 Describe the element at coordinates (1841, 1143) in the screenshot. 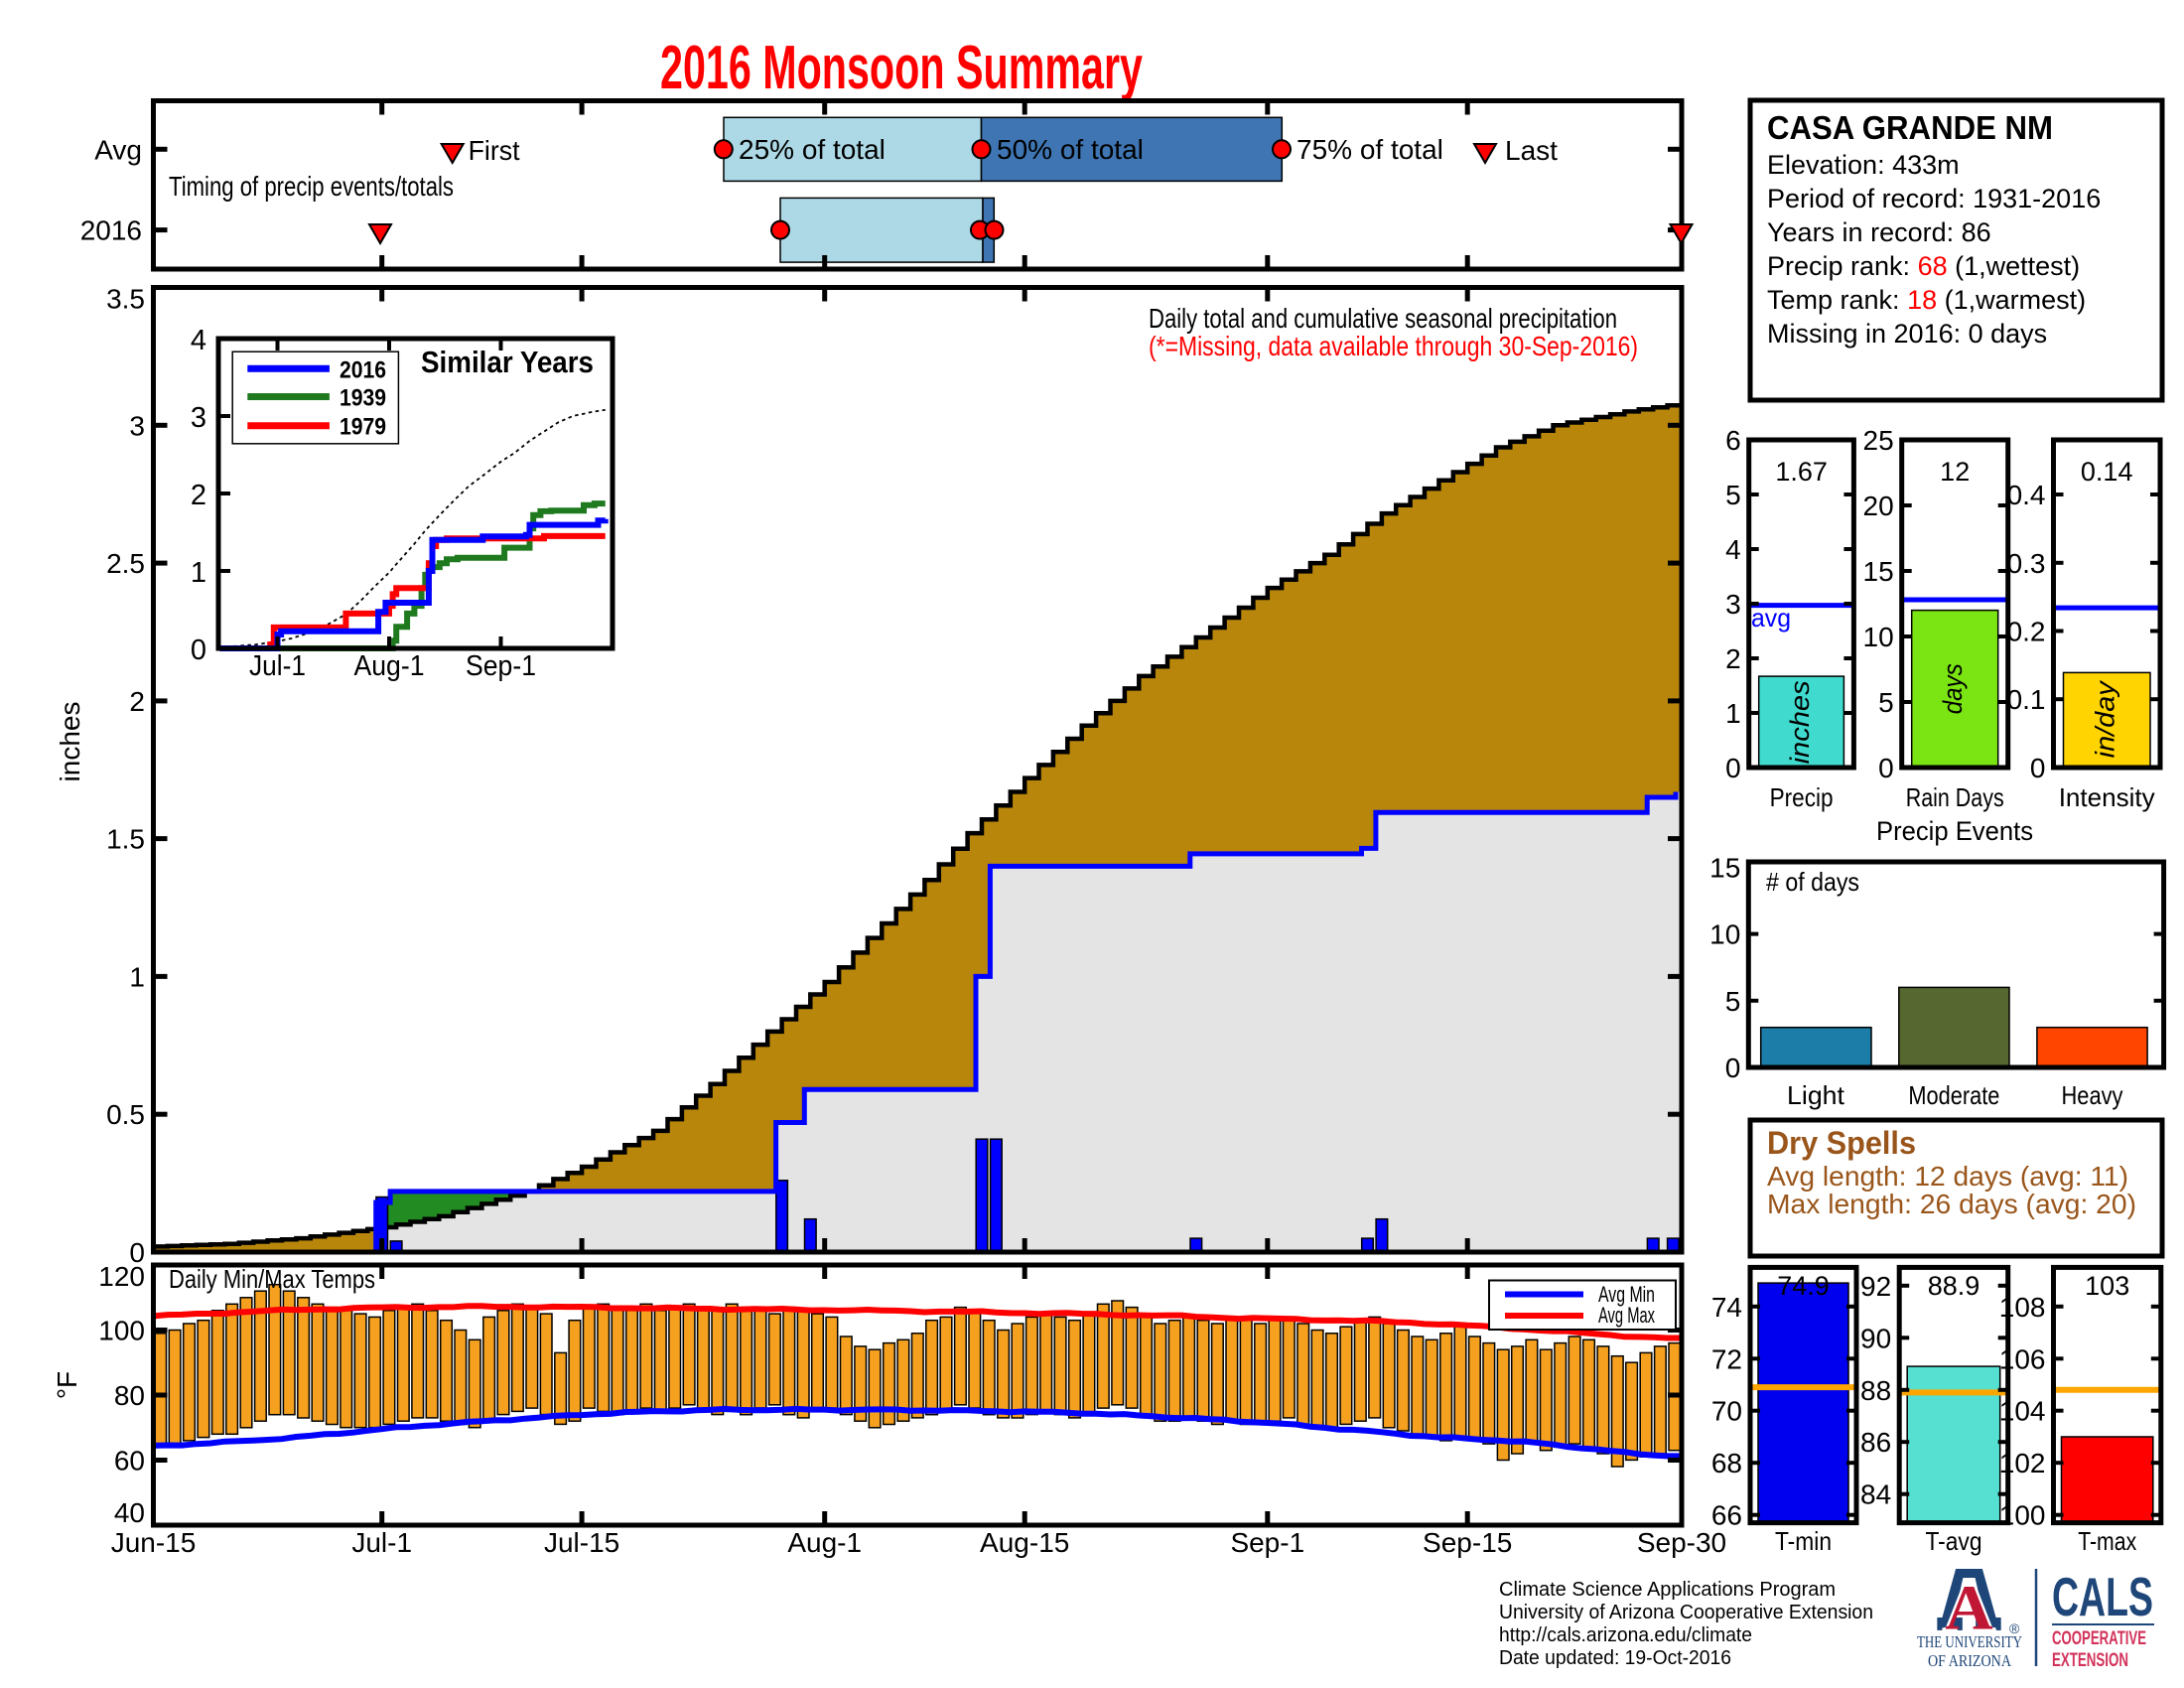

I see `svg-text: Dry Spells` at that location.